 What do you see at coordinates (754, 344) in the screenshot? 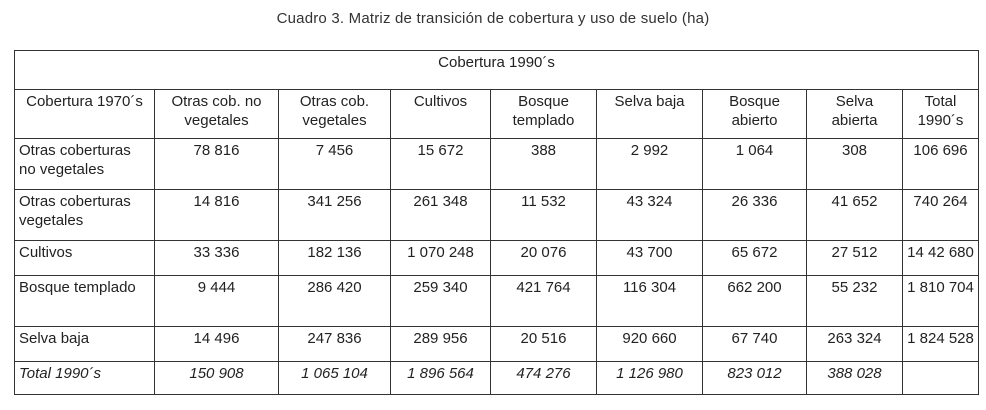
I see `table-cell: 67 740` at bounding box center [754, 344].